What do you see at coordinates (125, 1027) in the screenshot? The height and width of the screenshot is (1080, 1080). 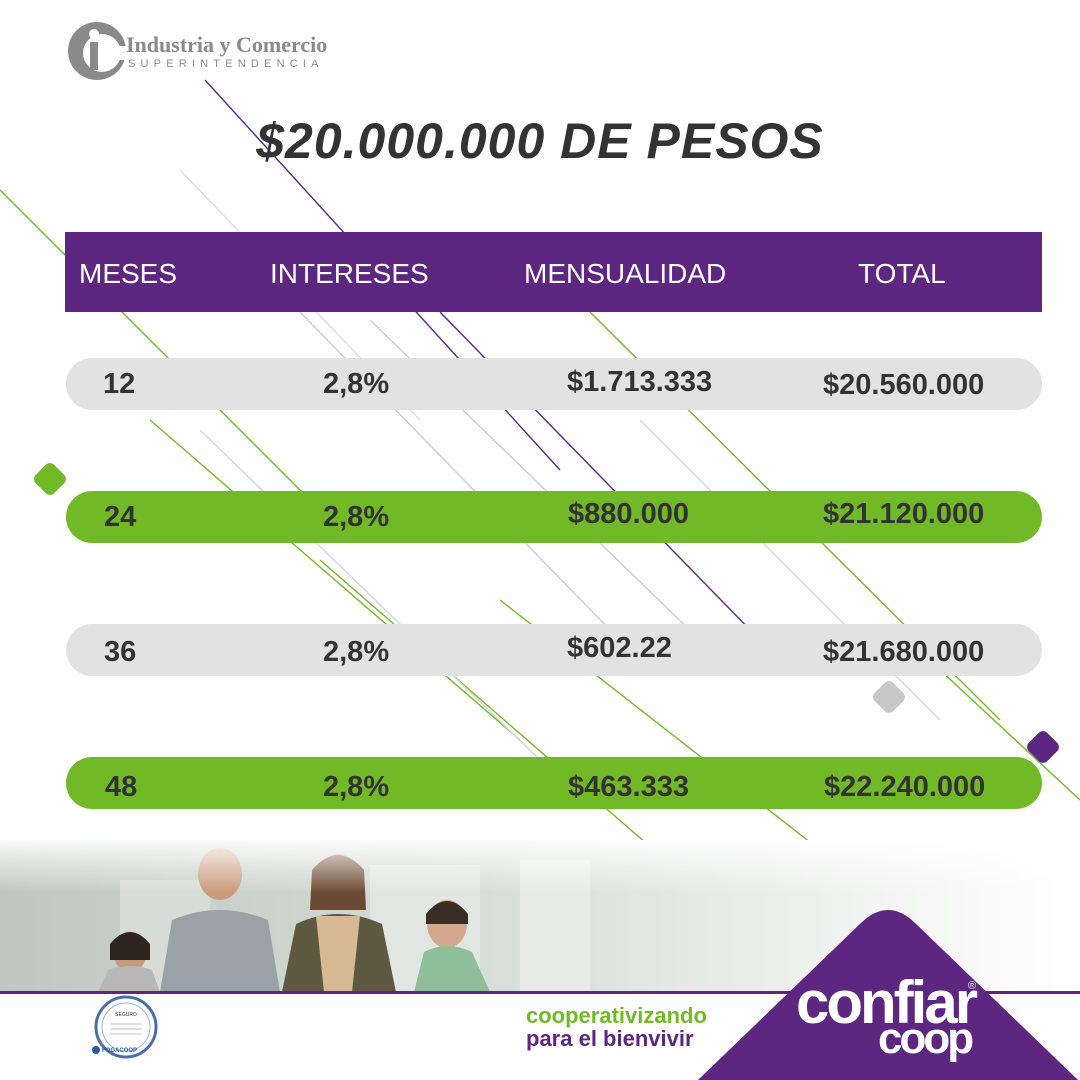 I see `fogacoop-badge-icon: SEGURO FOGACOOP` at bounding box center [125, 1027].